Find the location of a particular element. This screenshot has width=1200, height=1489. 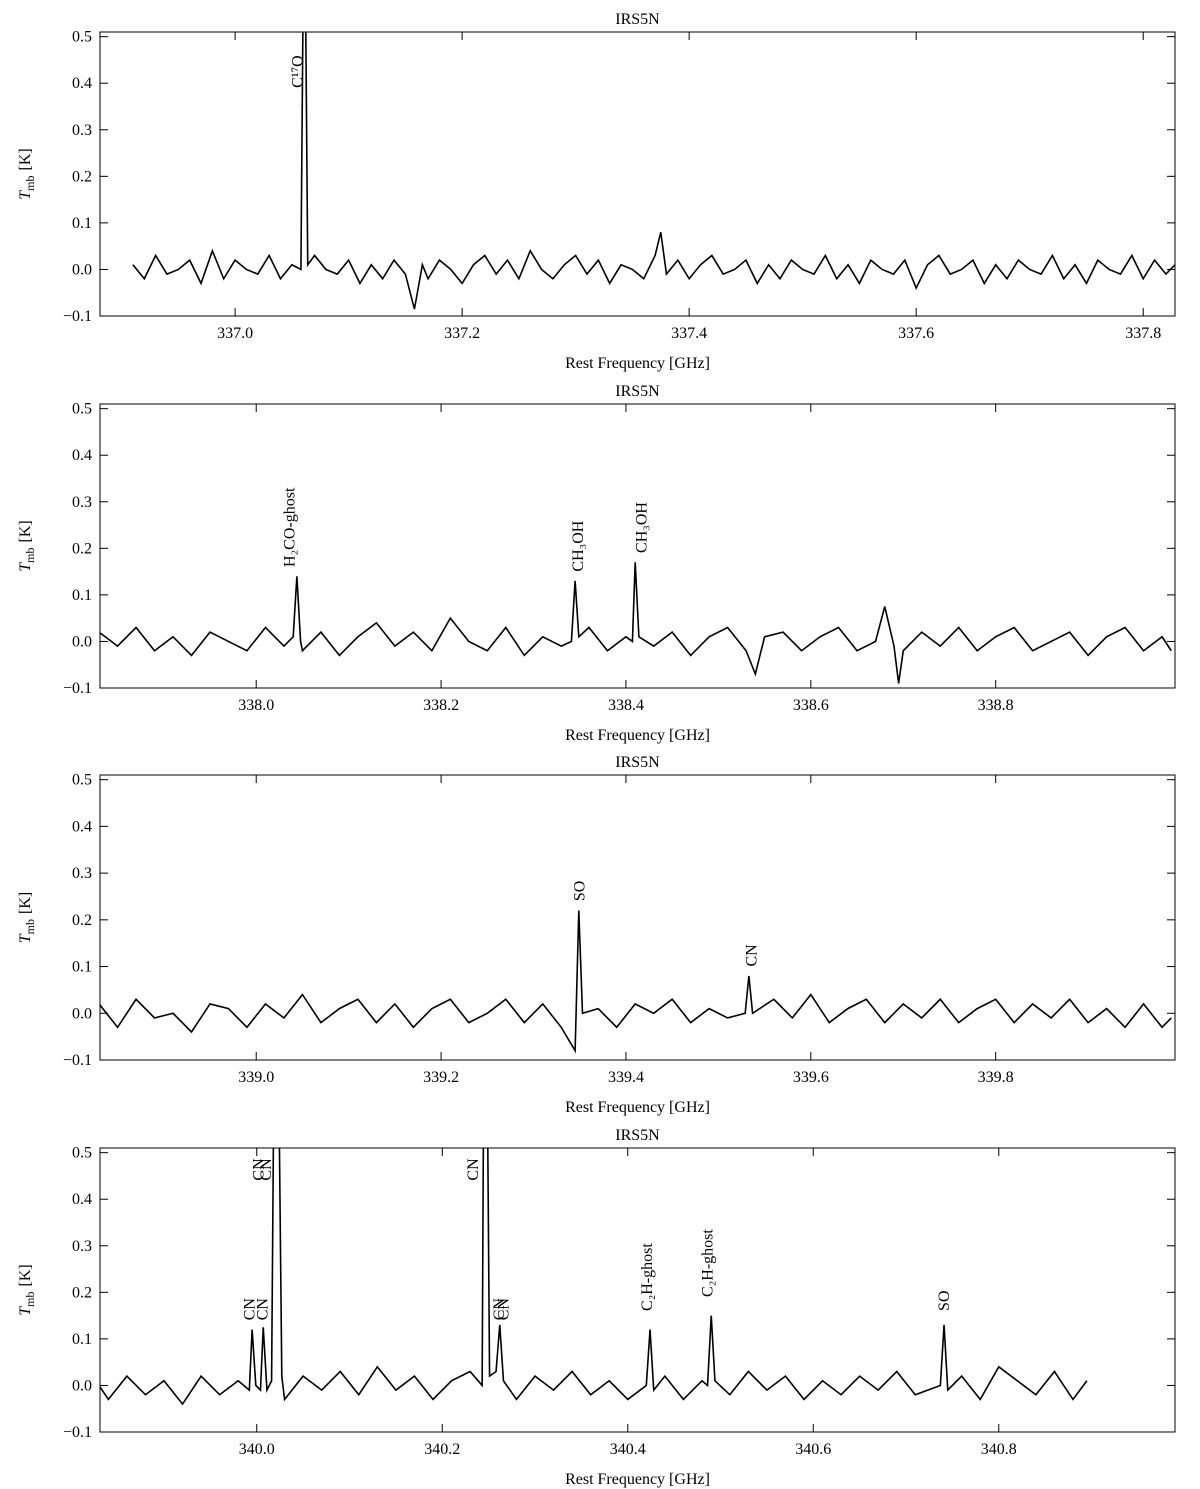

x-tick-label: 337.2 is located at coordinates (462, 333).